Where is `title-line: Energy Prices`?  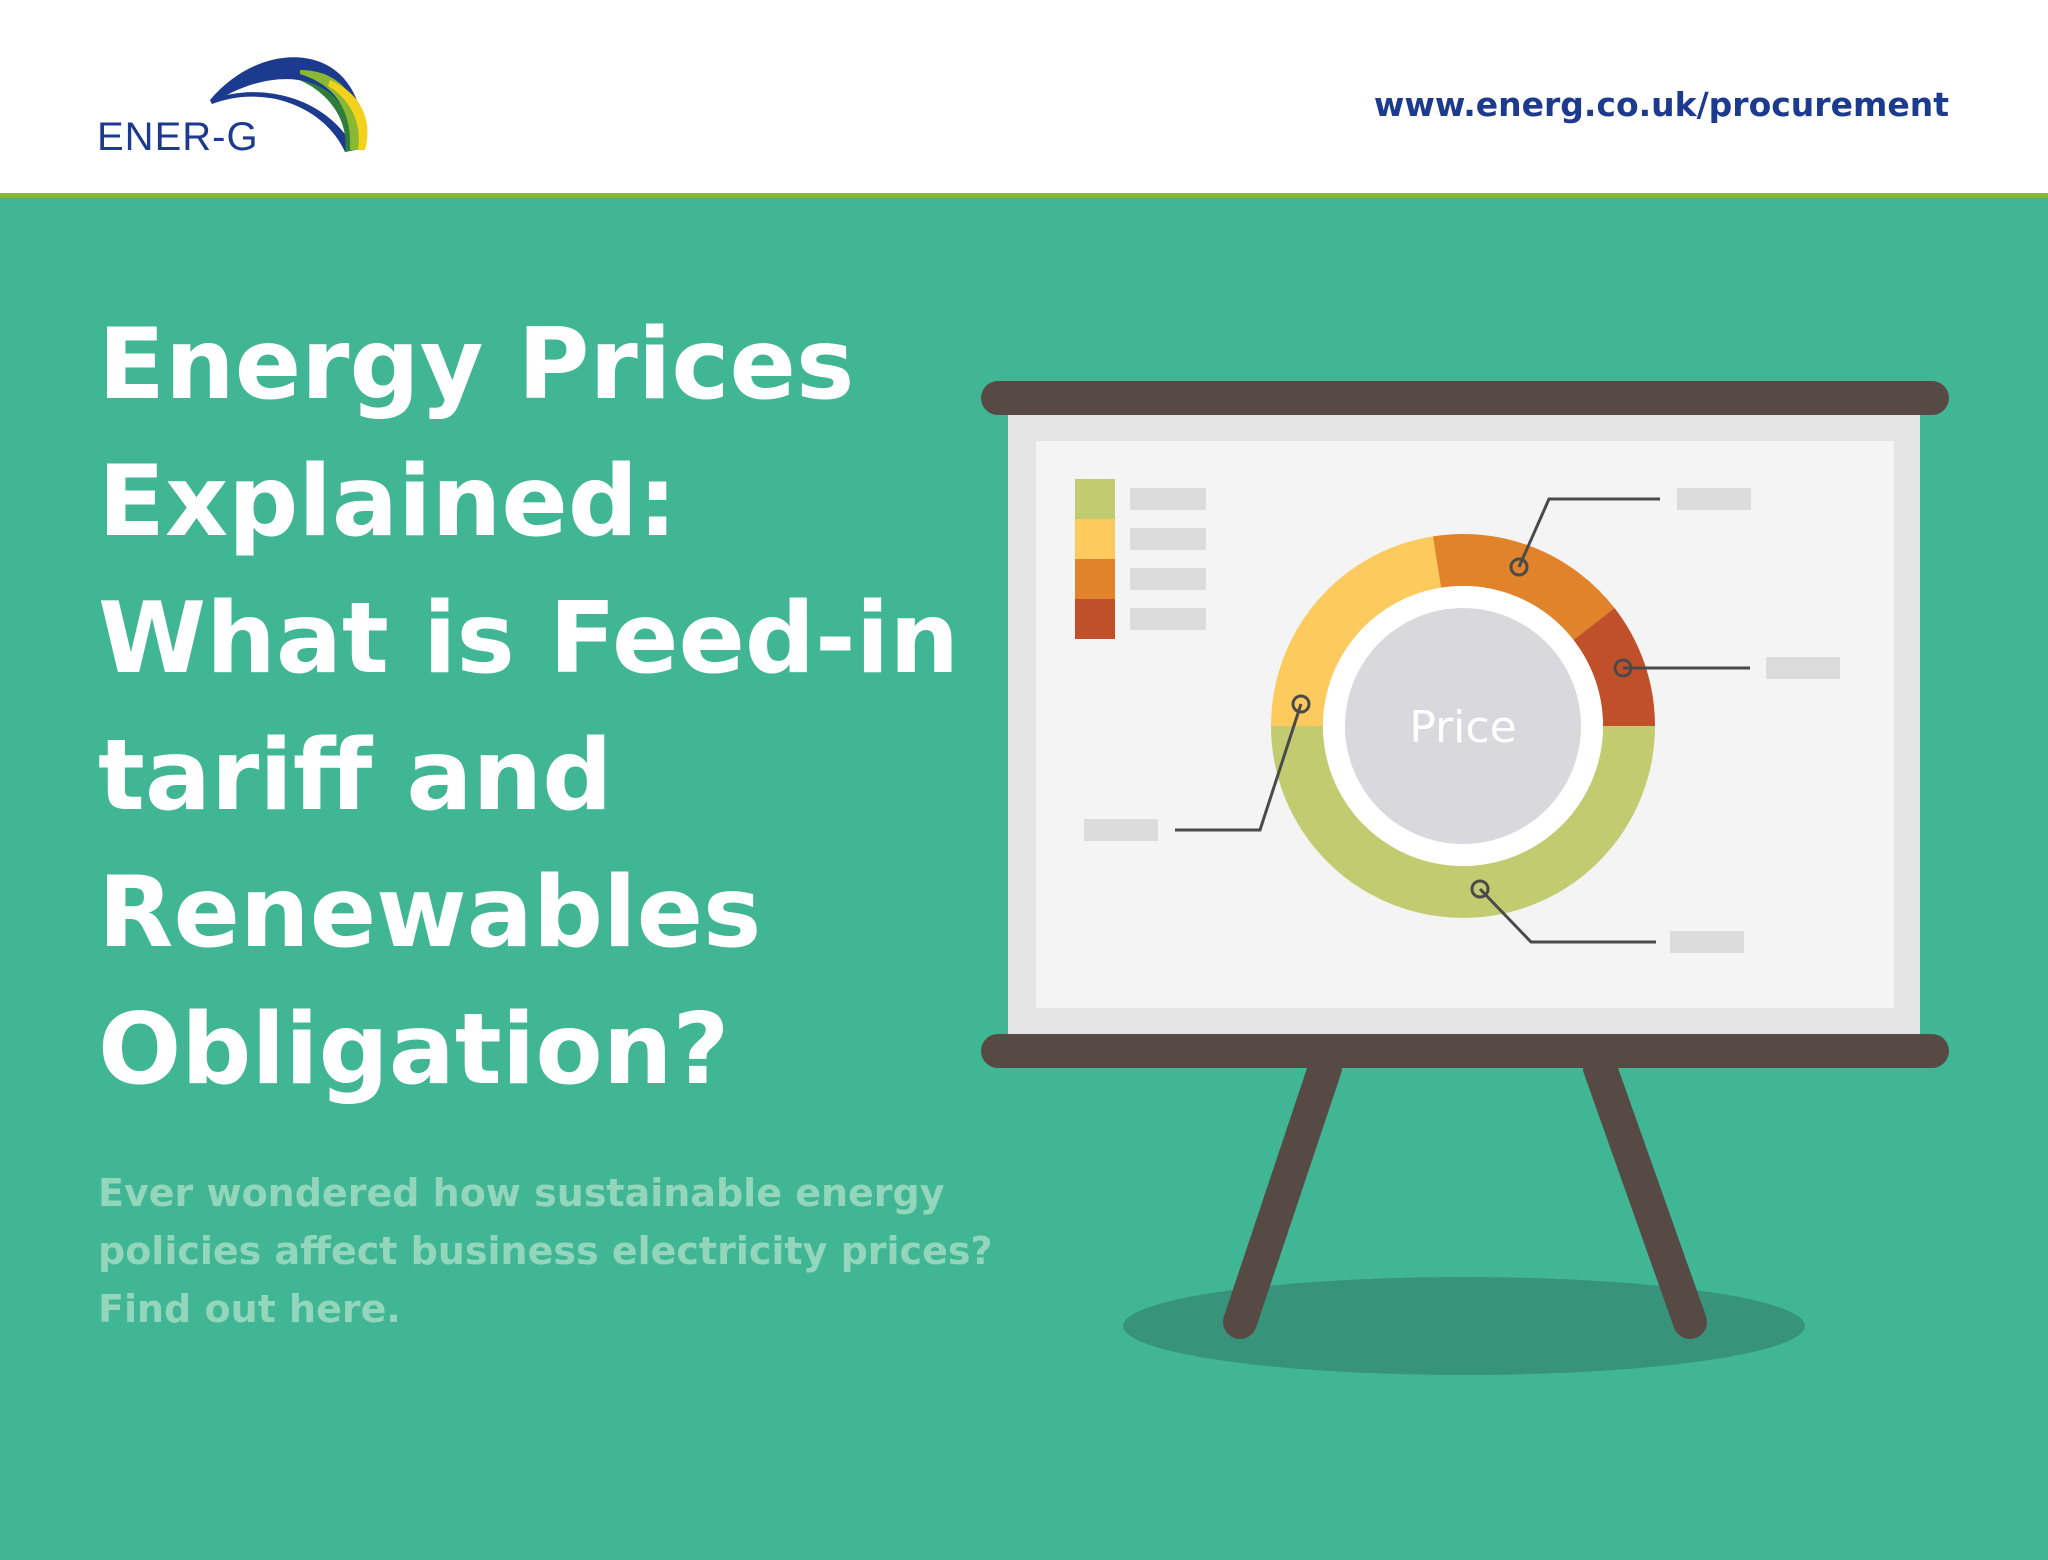
title-line: Energy Prices is located at coordinates (476, 365).